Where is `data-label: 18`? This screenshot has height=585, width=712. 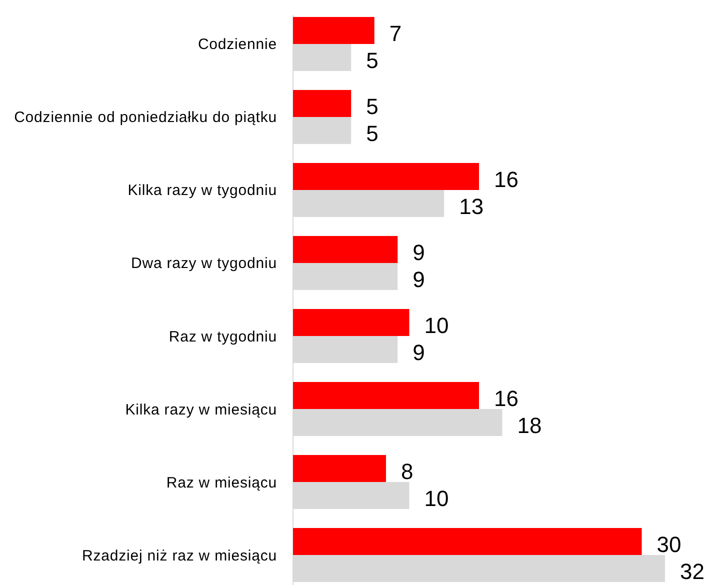
data-label: 18 is located at coordinates (529, 425).